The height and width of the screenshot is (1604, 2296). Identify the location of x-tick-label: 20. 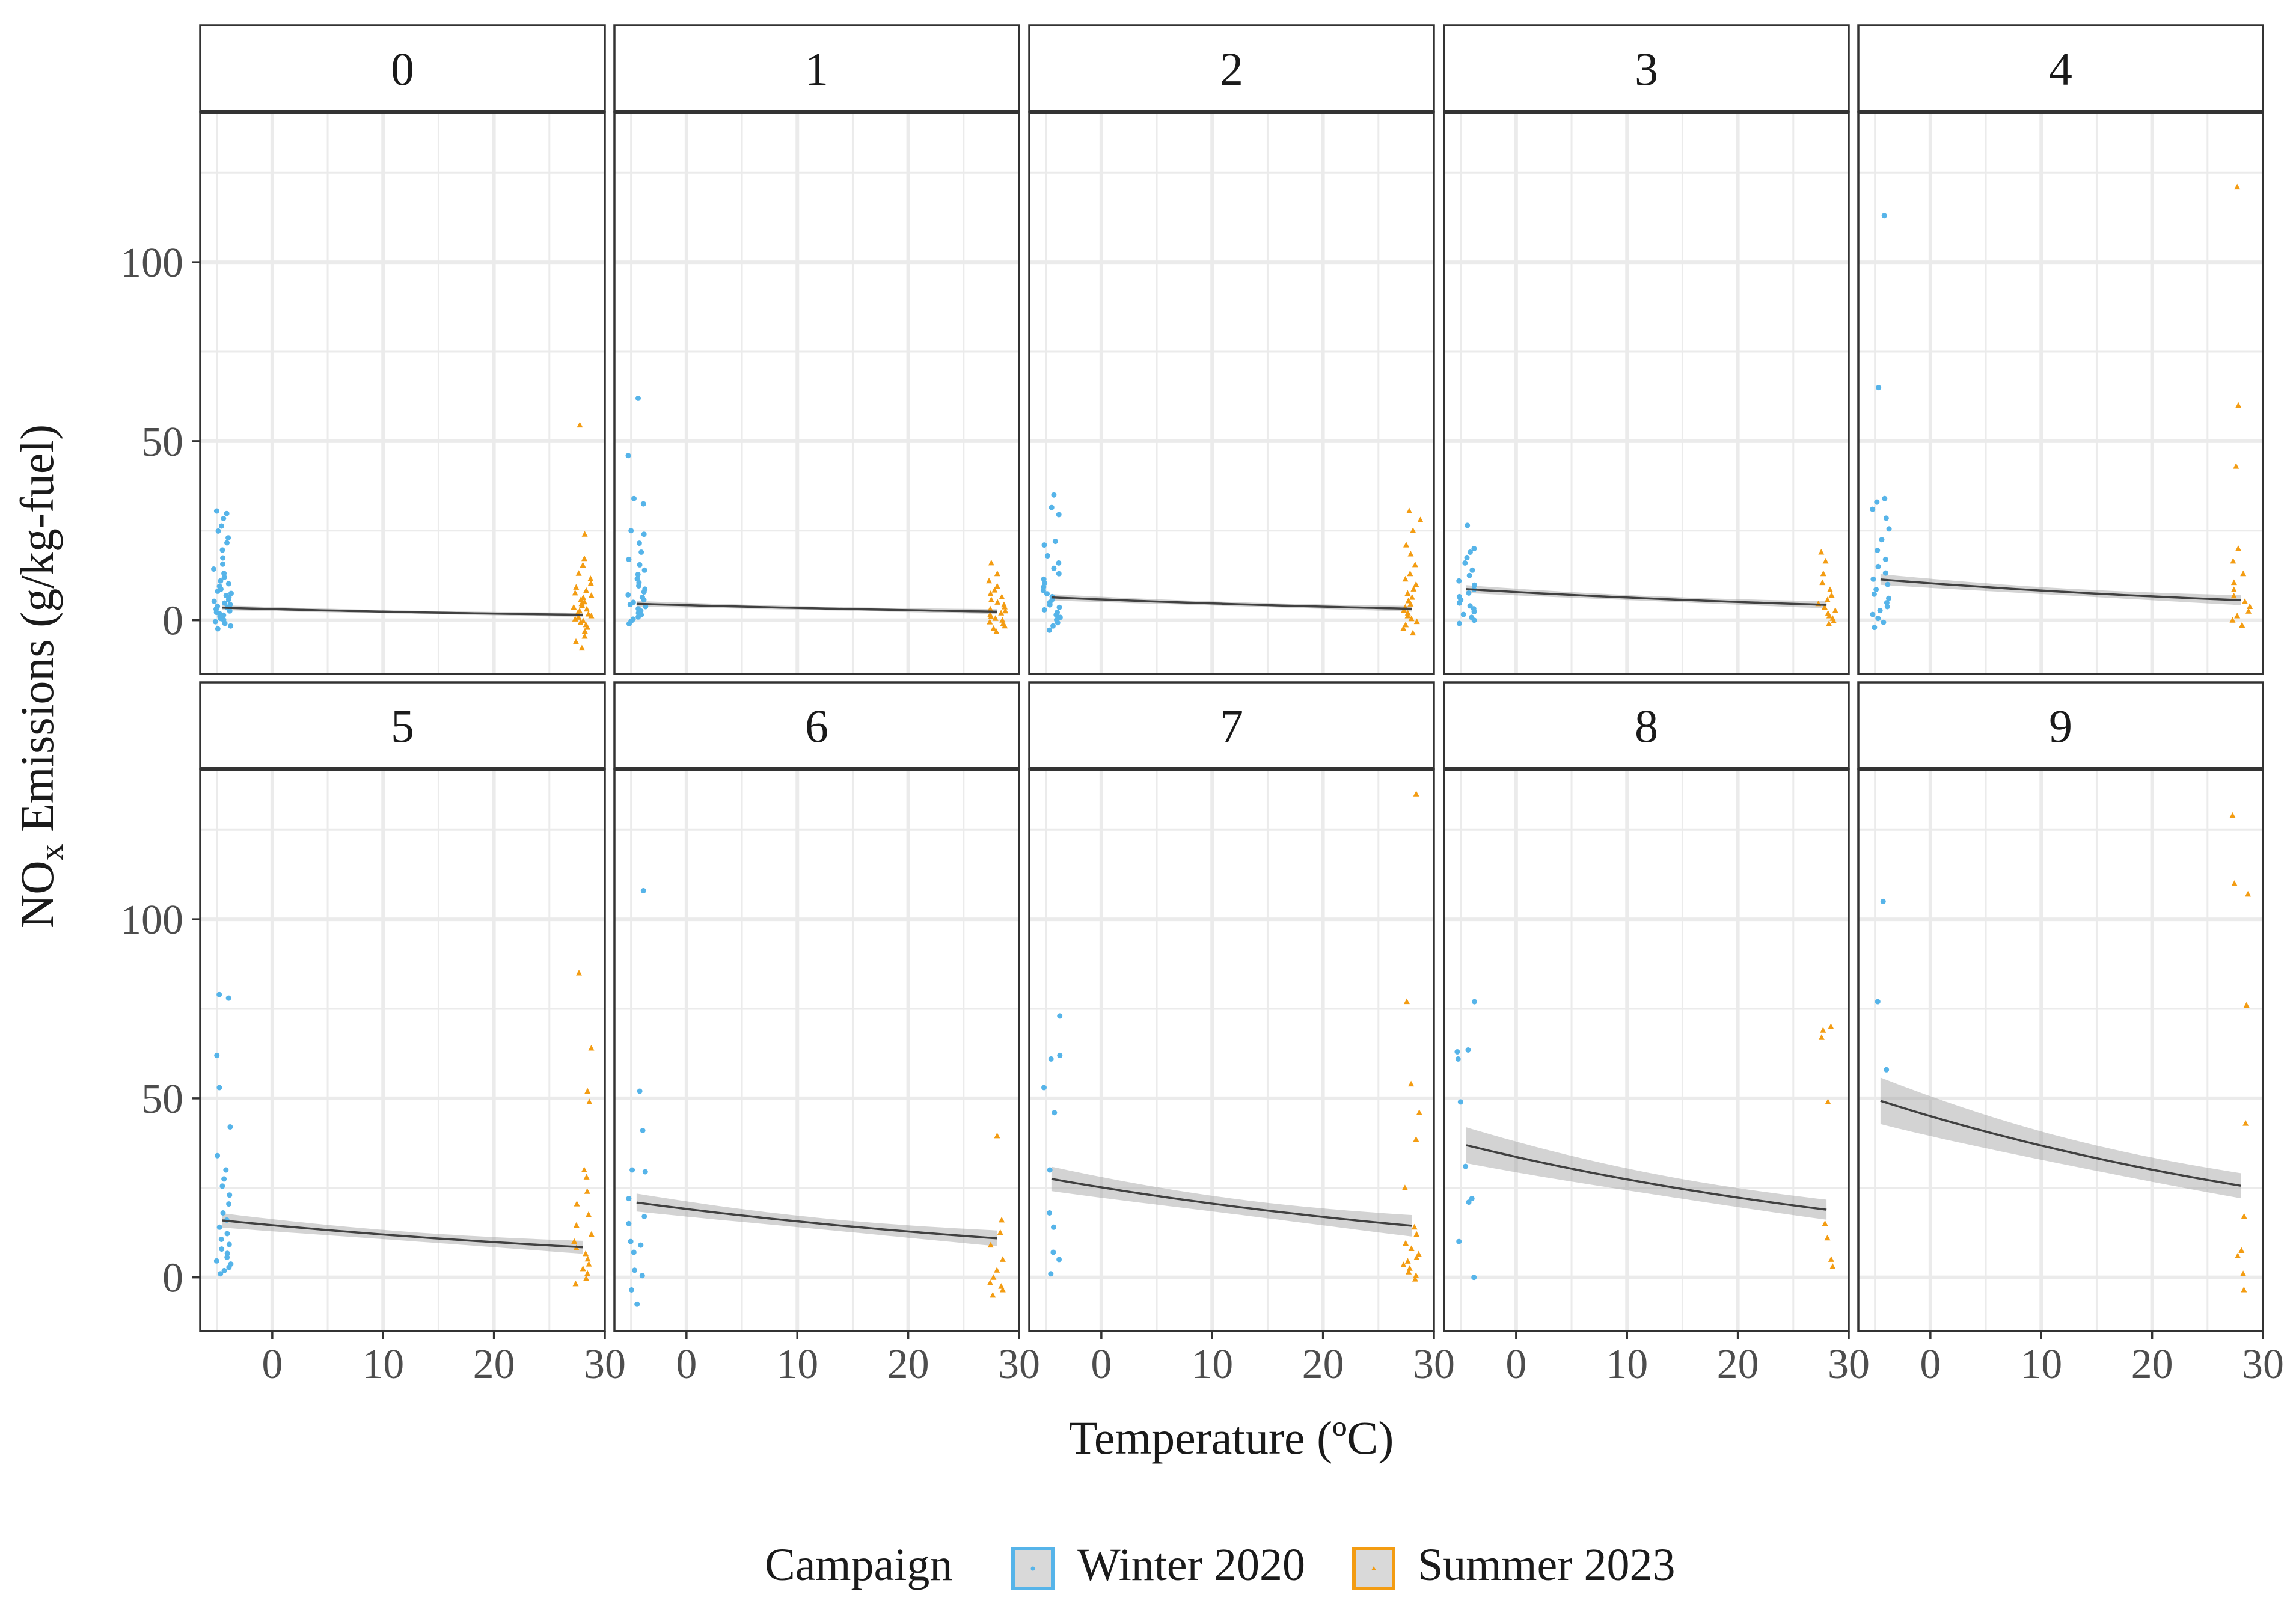
(1323, 1364).